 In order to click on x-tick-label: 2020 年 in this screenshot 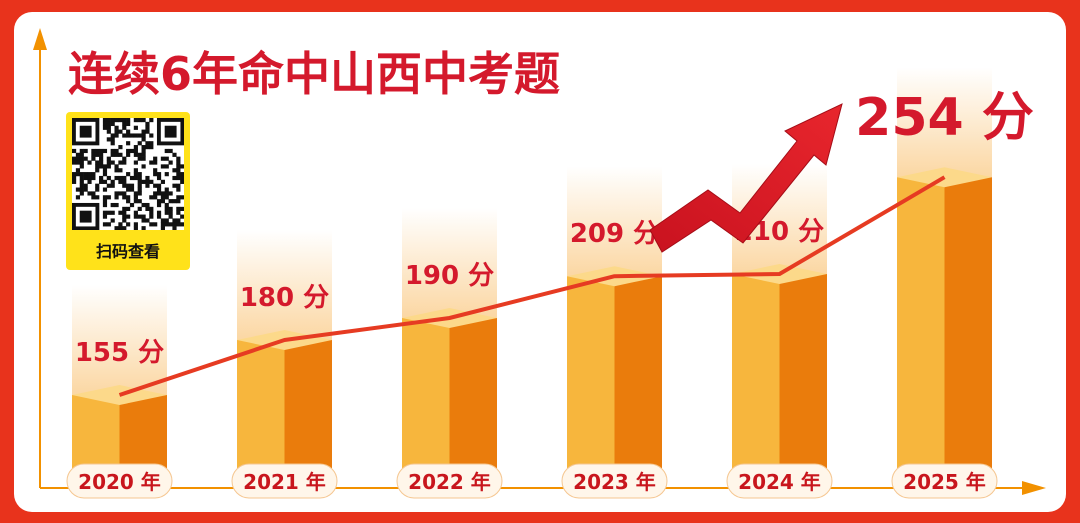, I will do `click(119, 482)`.